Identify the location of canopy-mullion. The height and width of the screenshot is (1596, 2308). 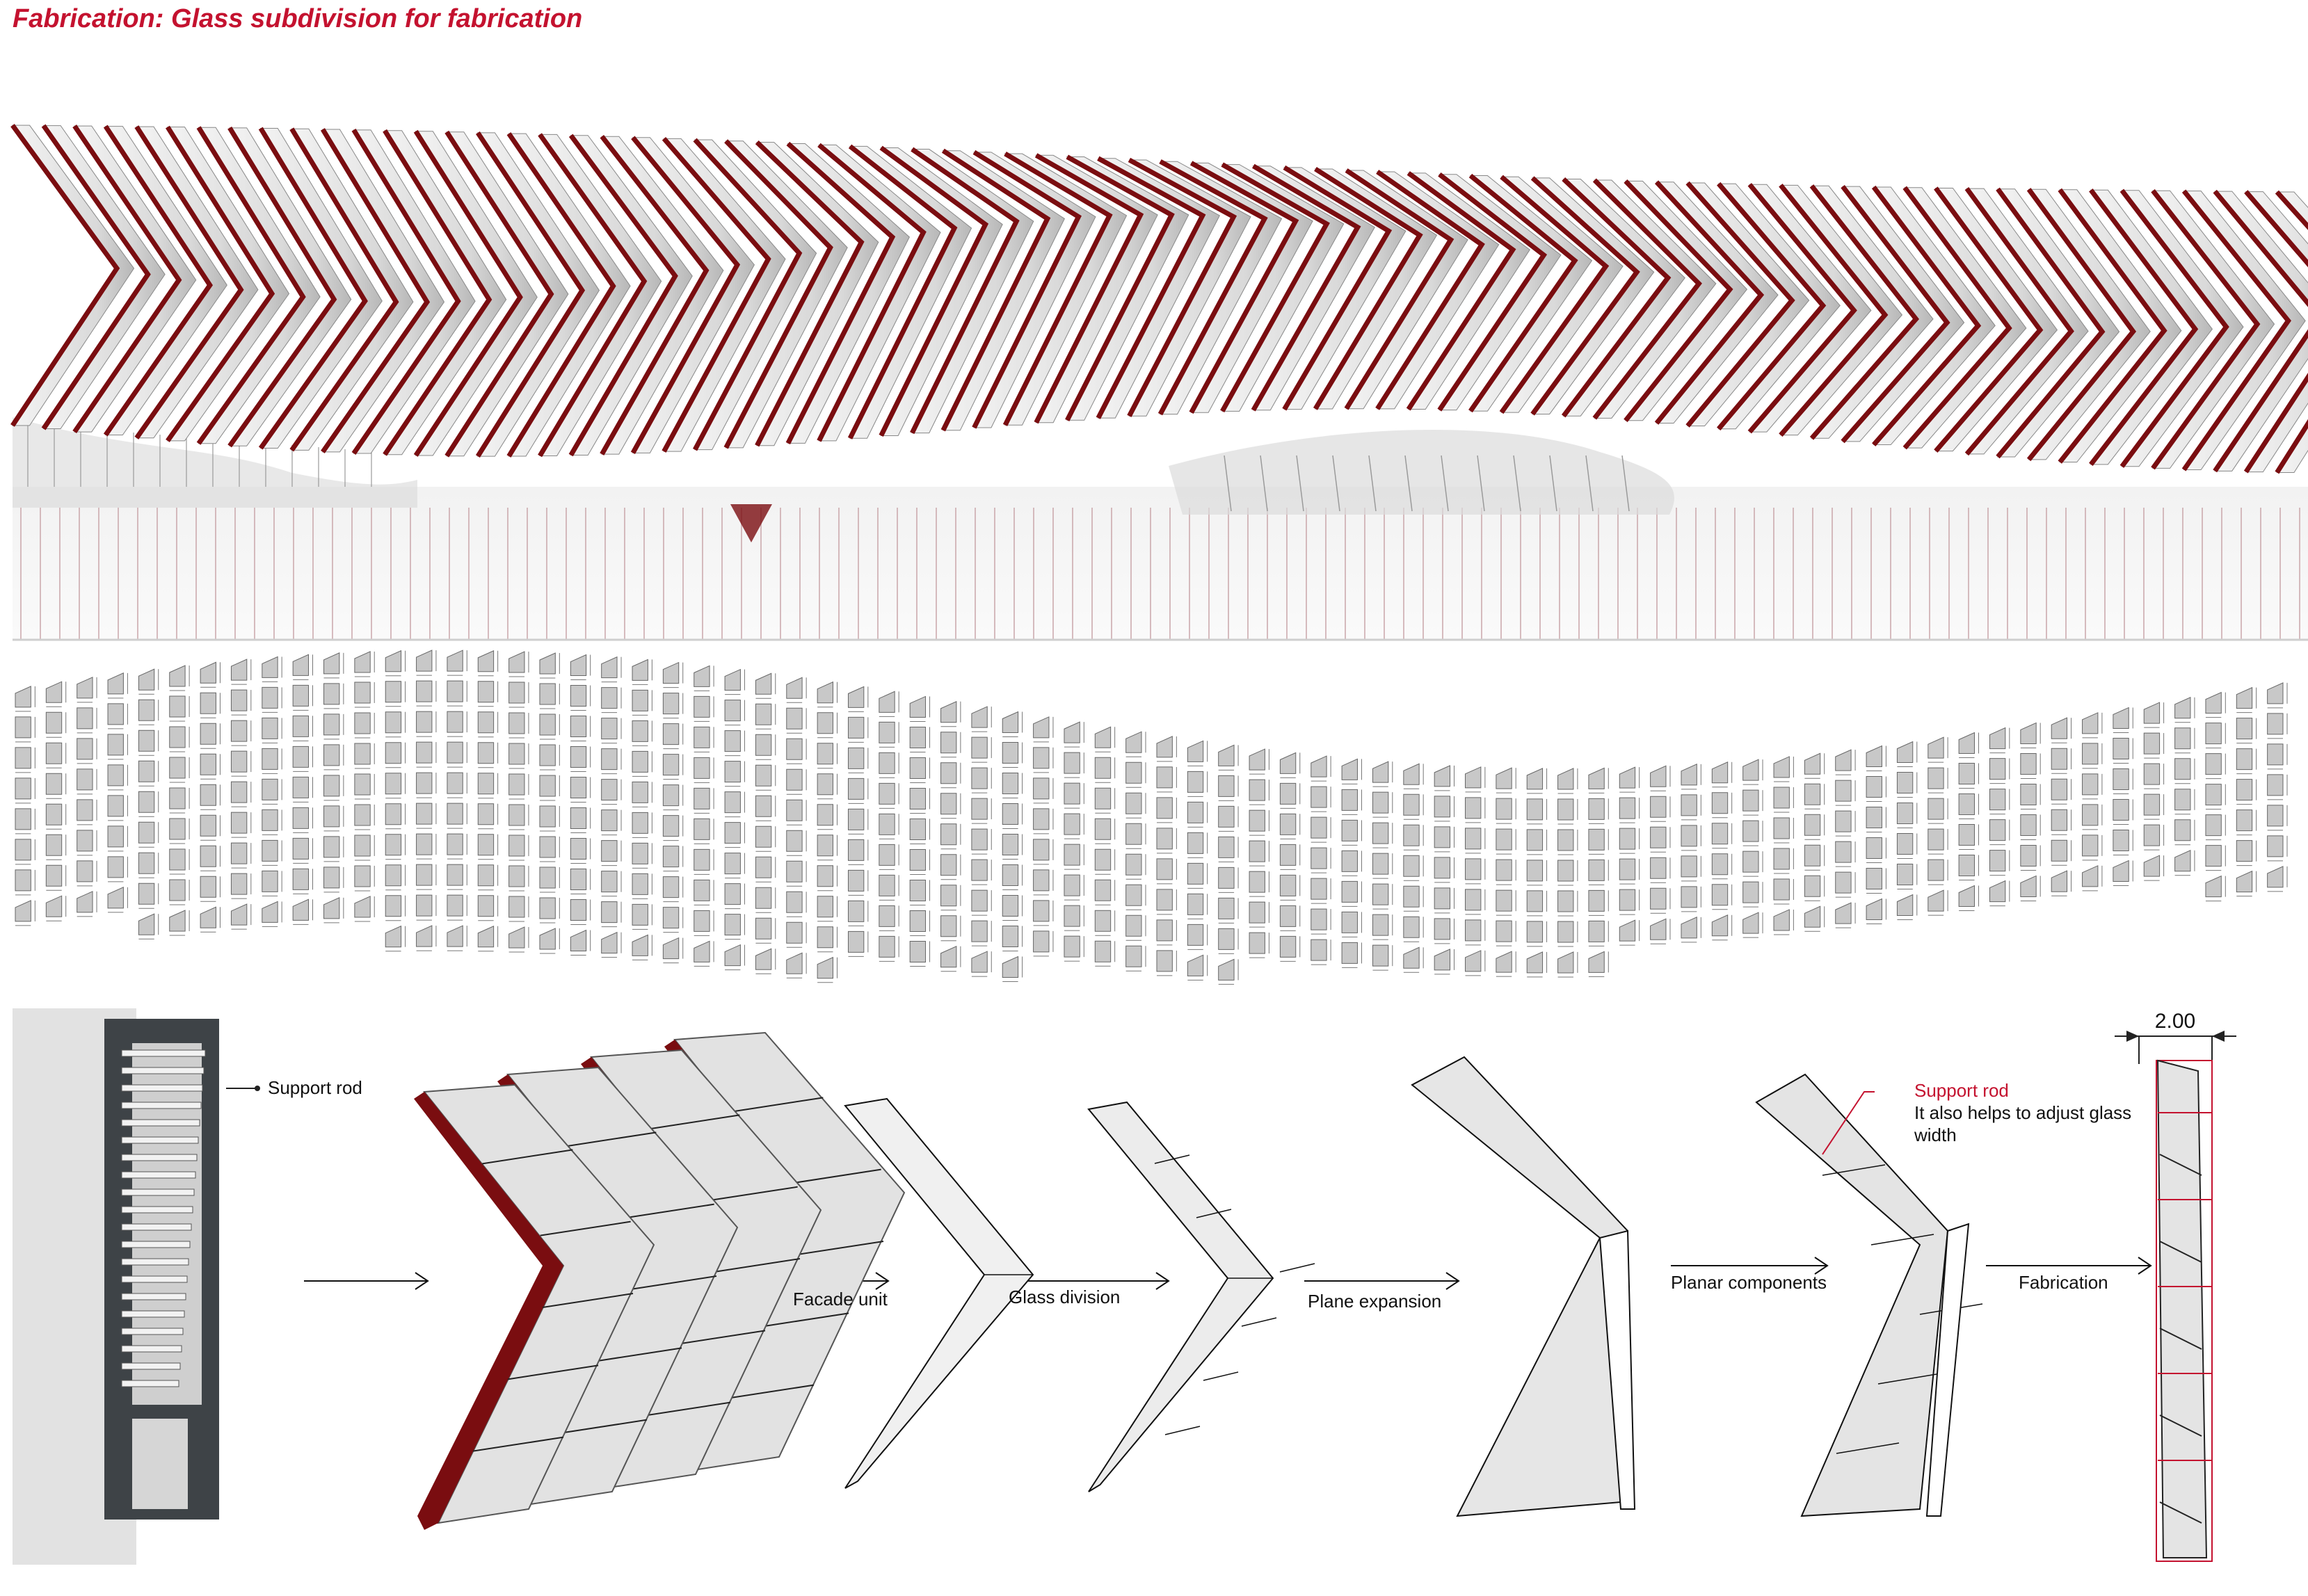
(1228, 483).